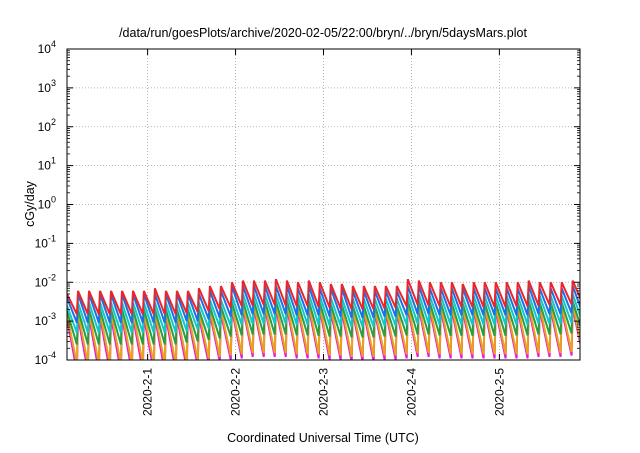 This screenshot has height=453, width=640. I want to click on y-tick-label: 10⁻³, so click(45, 319).